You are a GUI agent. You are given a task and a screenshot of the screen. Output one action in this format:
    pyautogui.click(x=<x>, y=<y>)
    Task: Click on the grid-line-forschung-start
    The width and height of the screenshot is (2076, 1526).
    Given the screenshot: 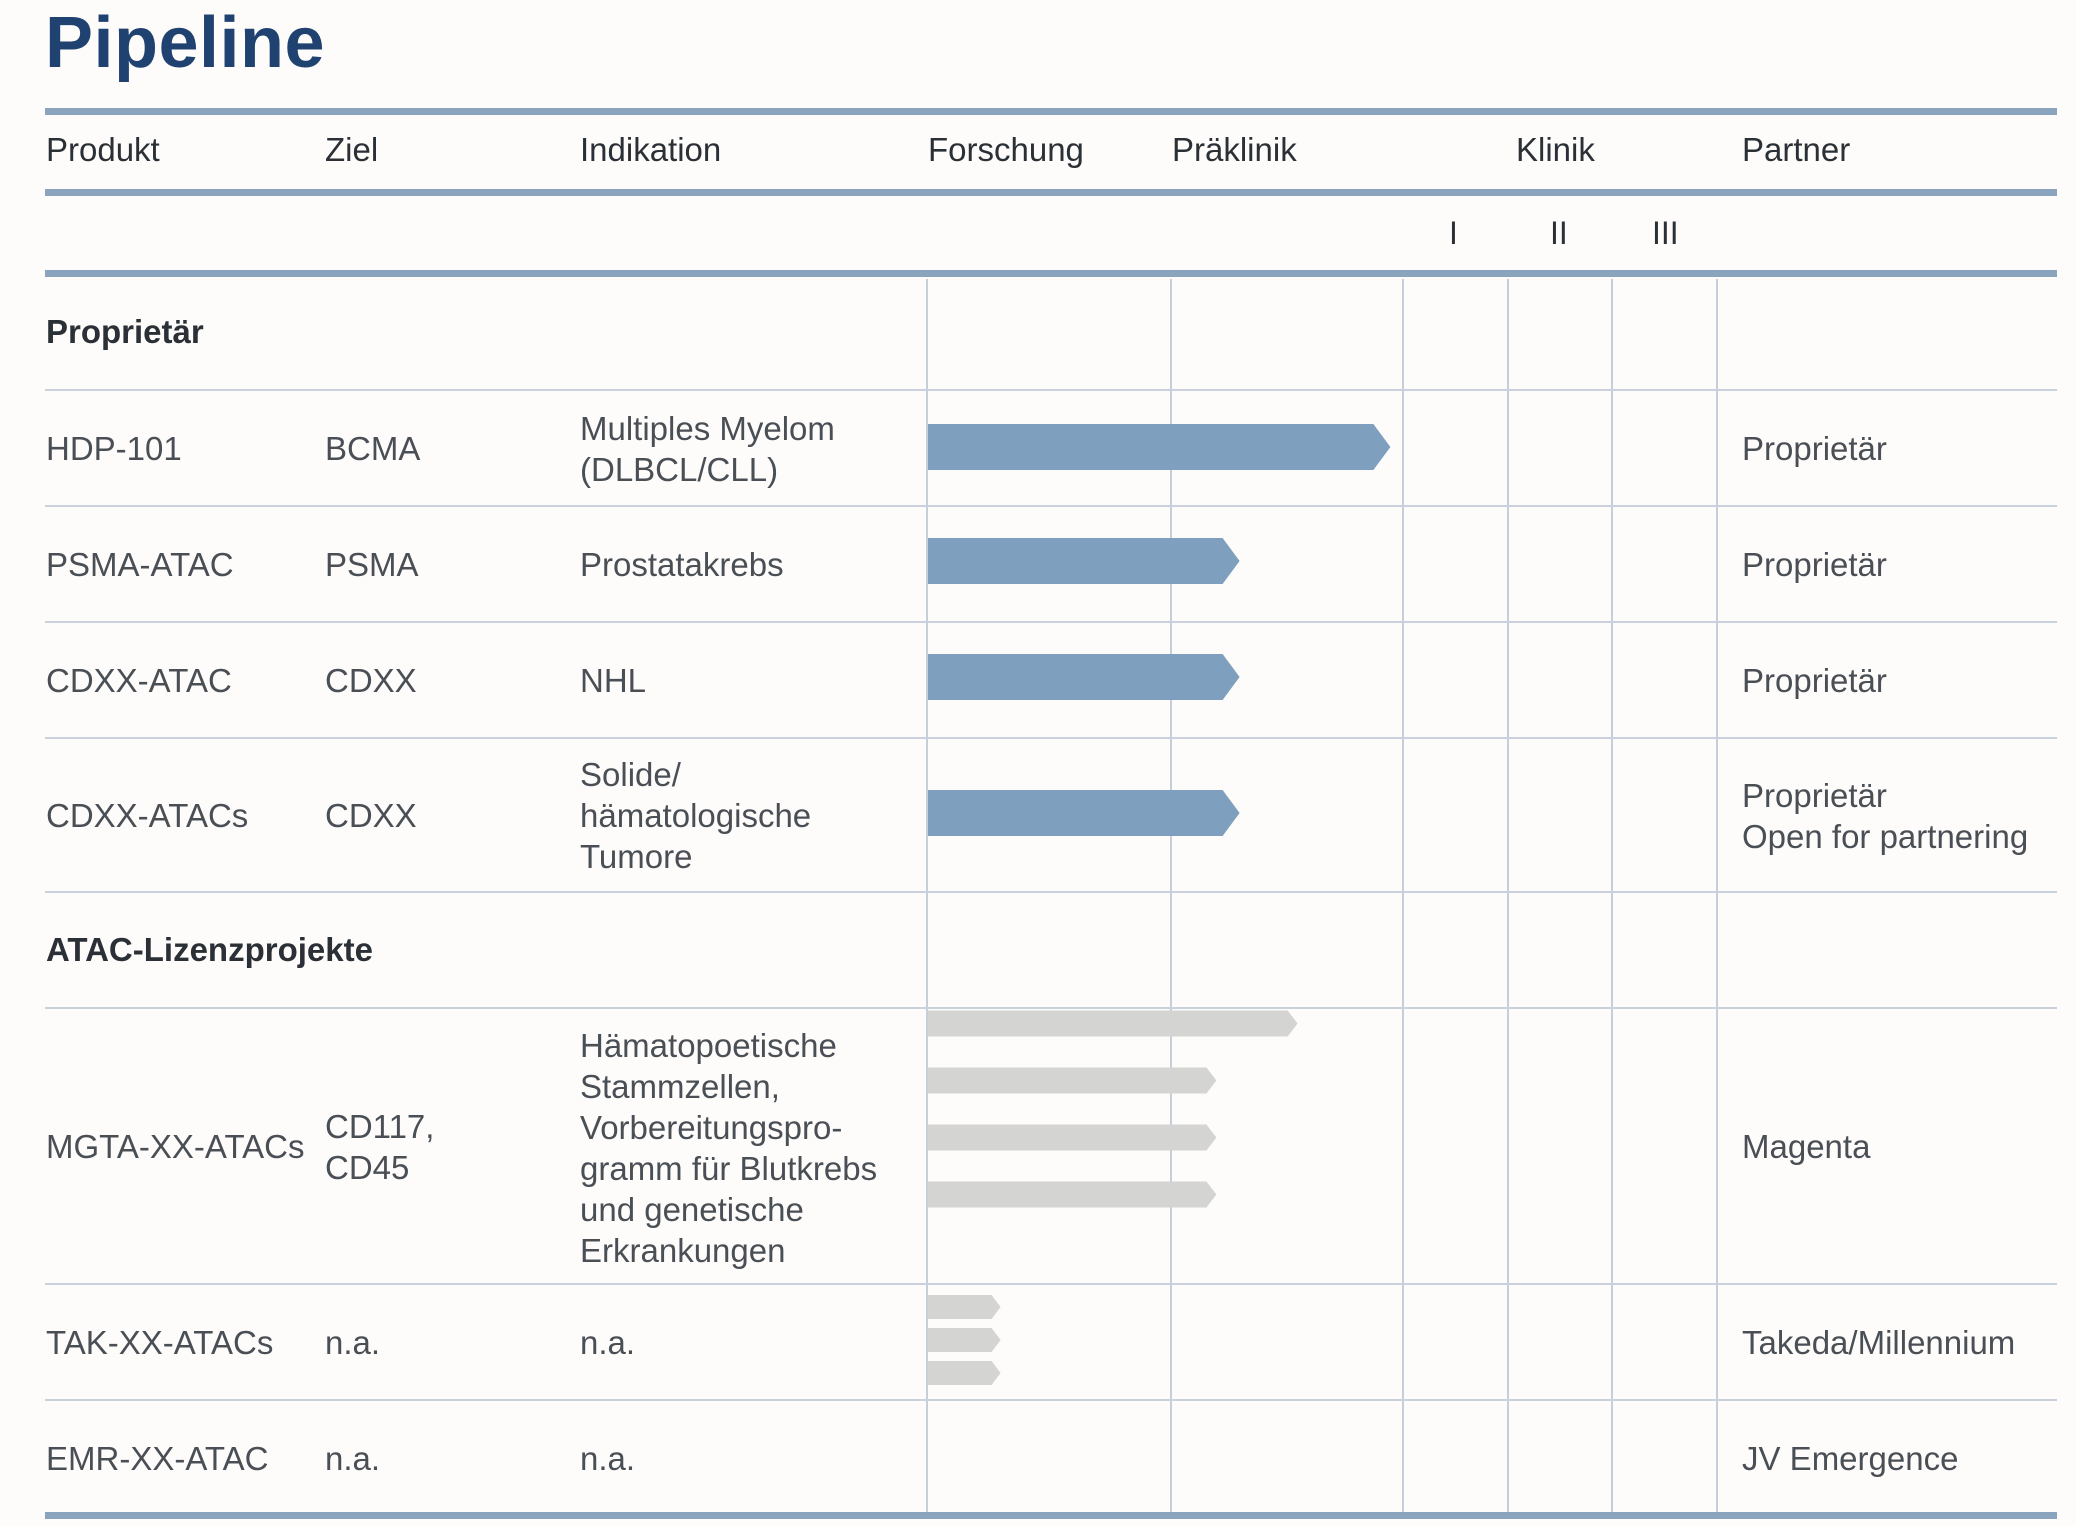 What is the action you would take?
    pyautogui.click(x=927, y=898)
    